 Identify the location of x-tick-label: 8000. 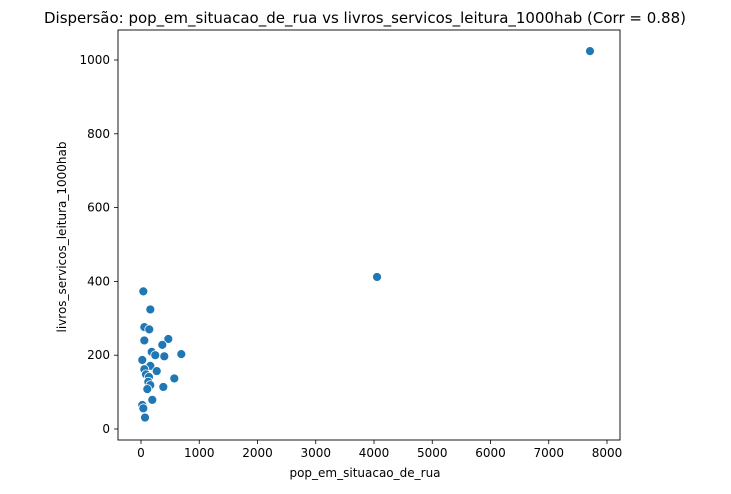
(607, 453).